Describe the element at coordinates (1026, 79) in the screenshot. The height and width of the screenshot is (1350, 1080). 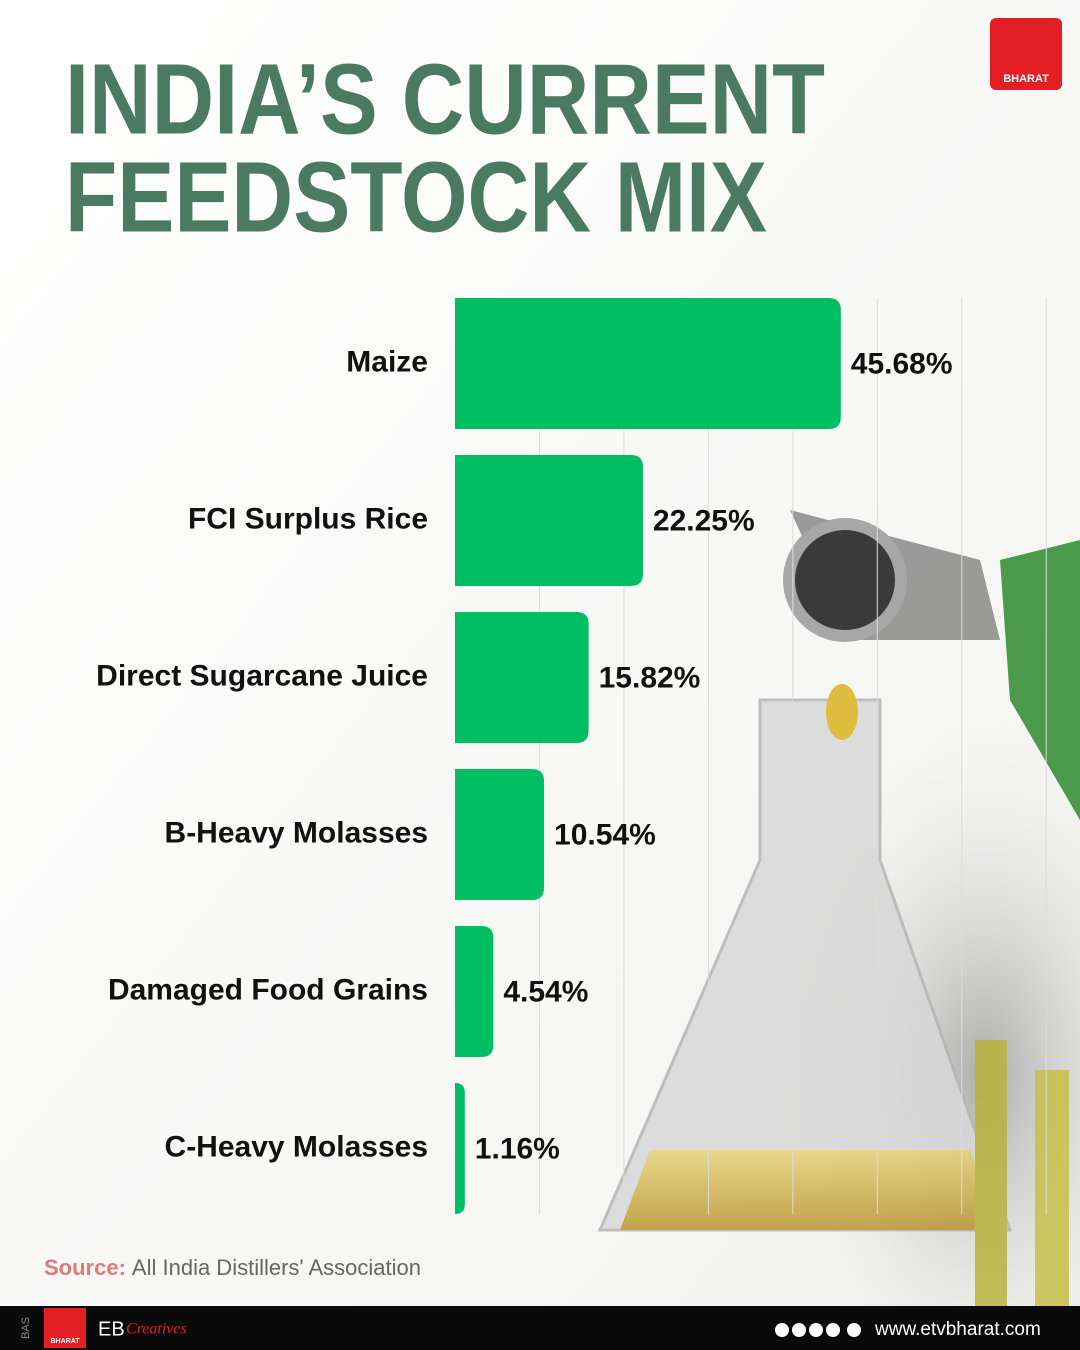
I see `logo-text: BHARAT` at that location.